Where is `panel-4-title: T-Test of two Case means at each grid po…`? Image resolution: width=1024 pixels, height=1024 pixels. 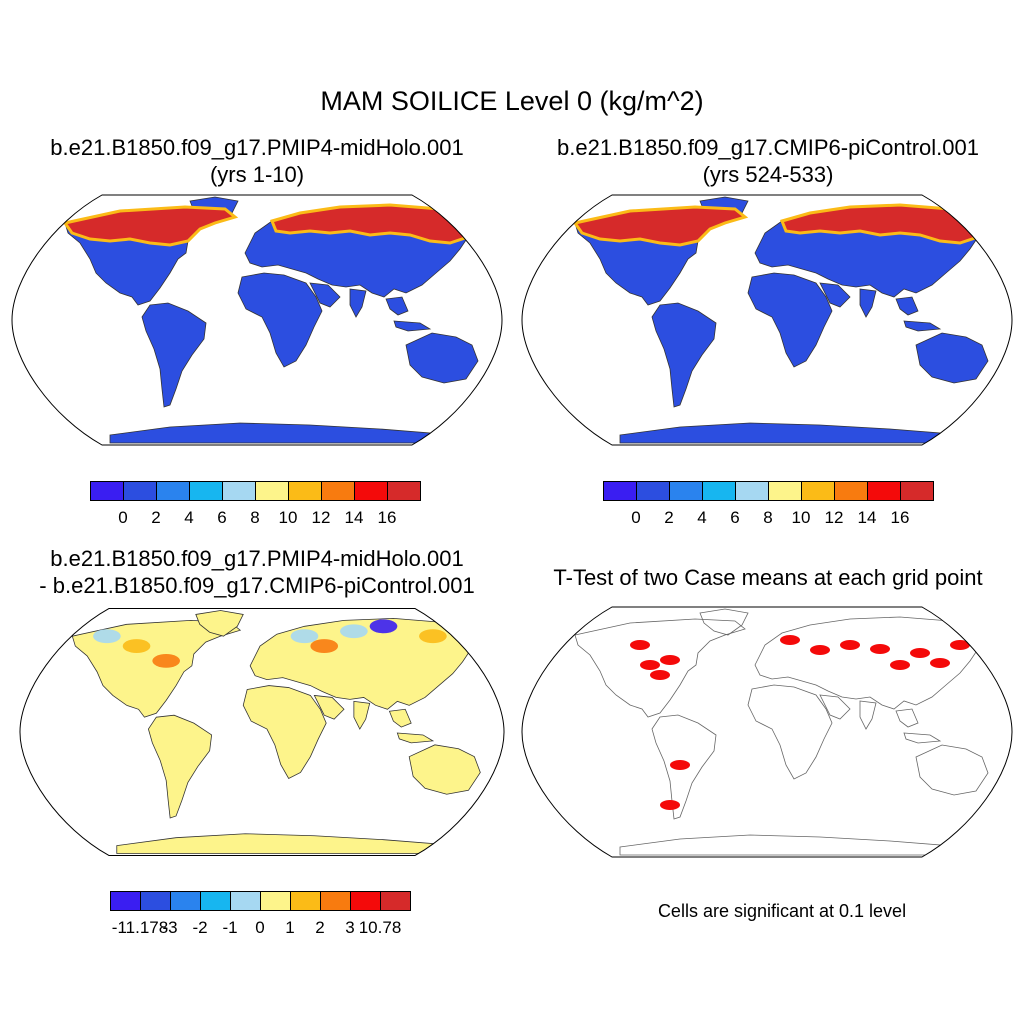
panel-4-title: T-Test of two Case means at each grid po… is located at coordinates (768, 577).